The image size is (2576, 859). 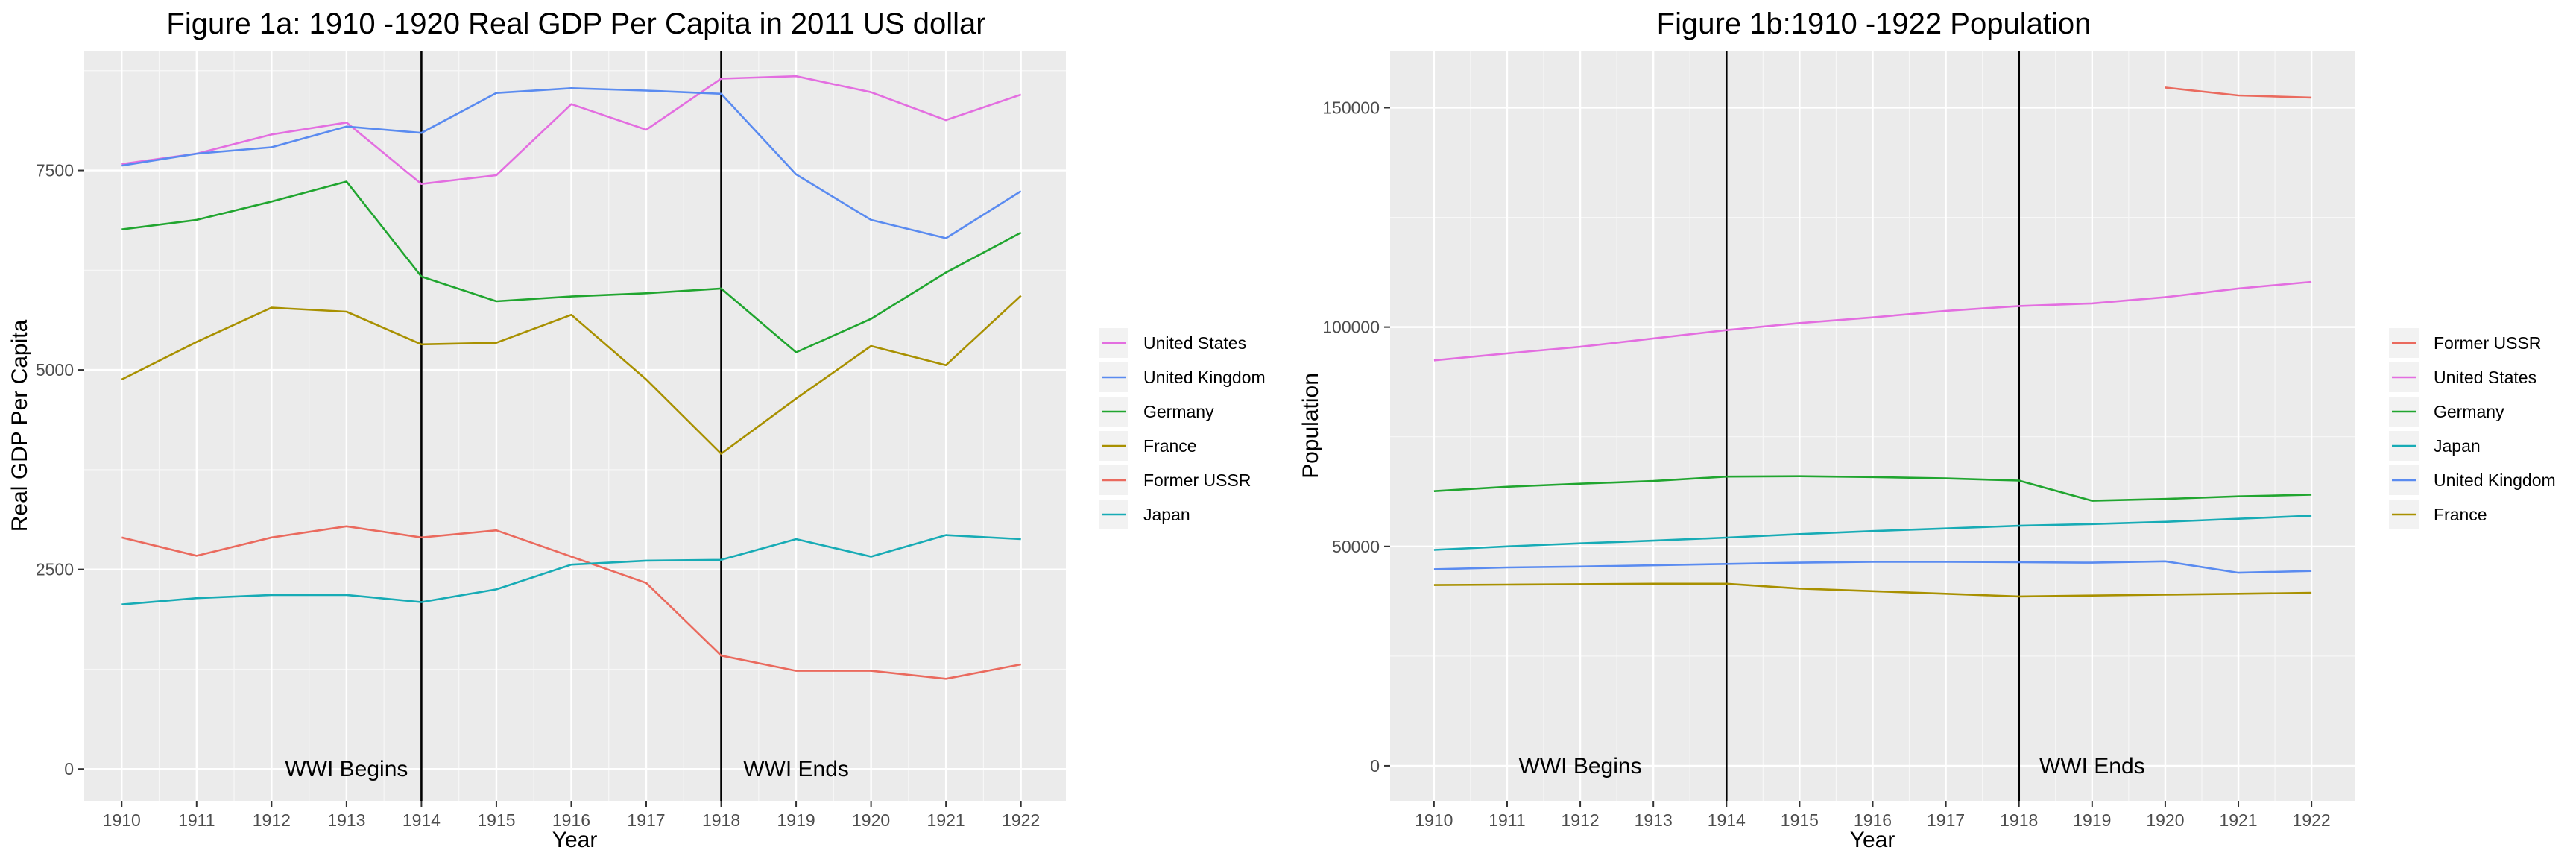 What do you see at coordinates (1872, 567) in the screenshot?
I see `population-series-united-kingdom` at bounding box center [1872, 567].